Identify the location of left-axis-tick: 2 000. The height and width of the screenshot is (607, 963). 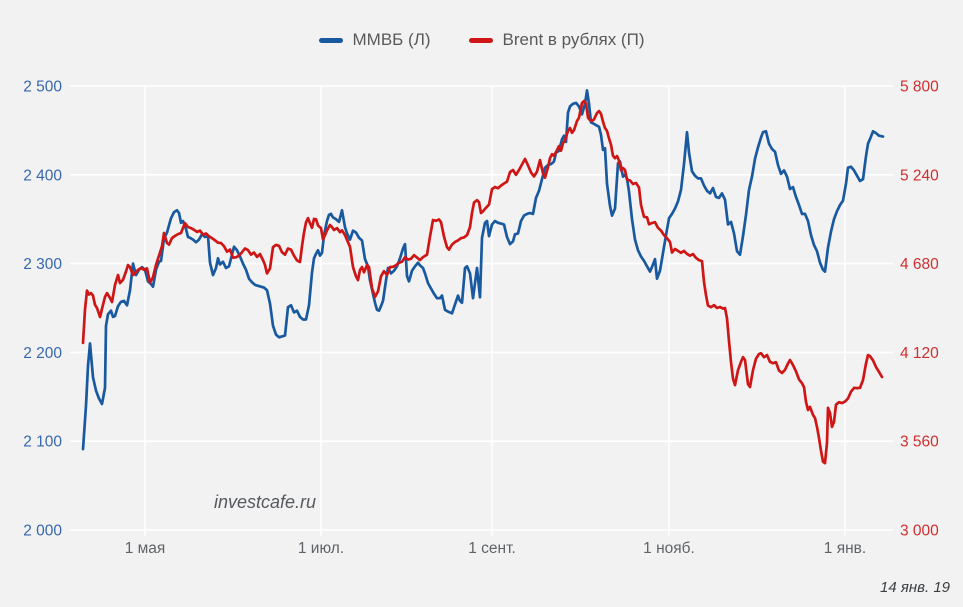
(42, 531).